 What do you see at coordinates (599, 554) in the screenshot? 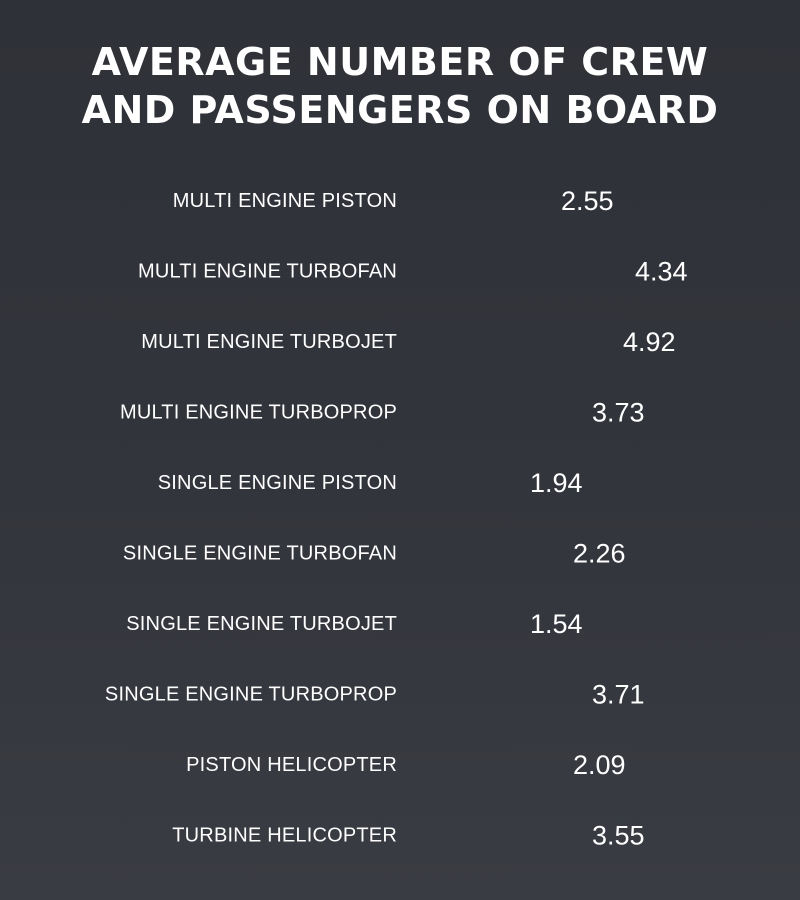
I see `value-label: 2.26` at bounding box center [599, 554].